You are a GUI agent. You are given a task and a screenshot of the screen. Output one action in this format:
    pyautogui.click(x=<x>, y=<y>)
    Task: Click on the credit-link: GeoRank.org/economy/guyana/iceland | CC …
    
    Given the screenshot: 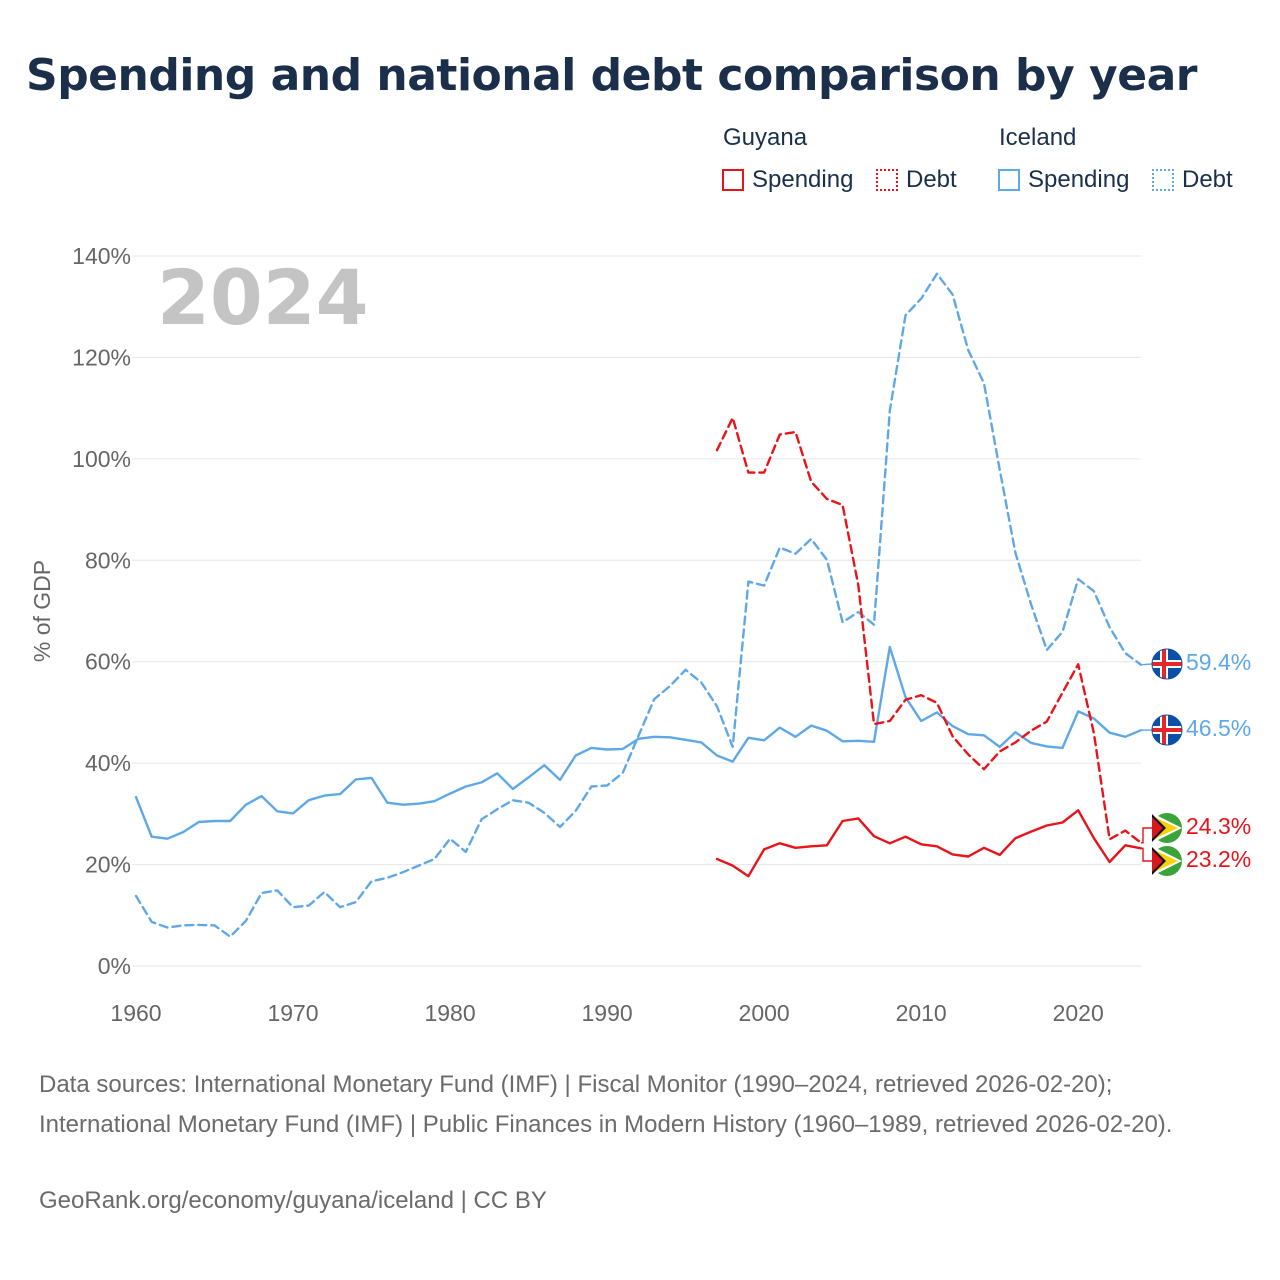 What is the action you would take?
    pyautogui.click(x=293, y=1200)
    